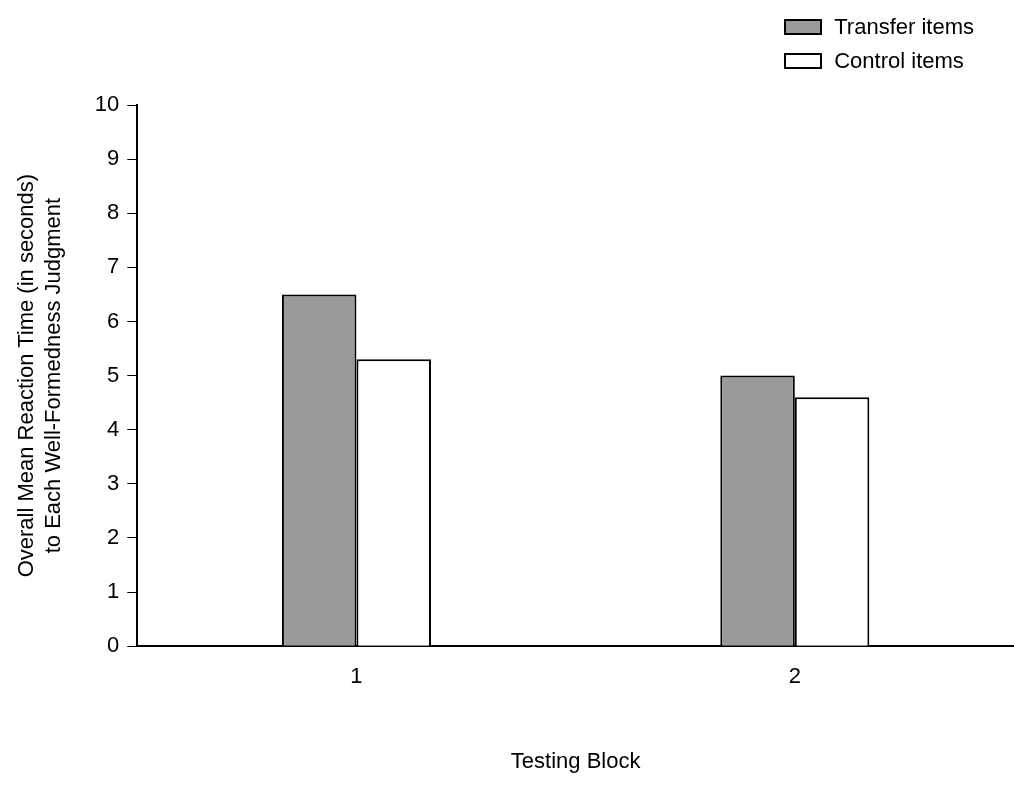 This screenshot has height=799, width=1014. I want to click on y-tick-label: 1, so click(113, 591).